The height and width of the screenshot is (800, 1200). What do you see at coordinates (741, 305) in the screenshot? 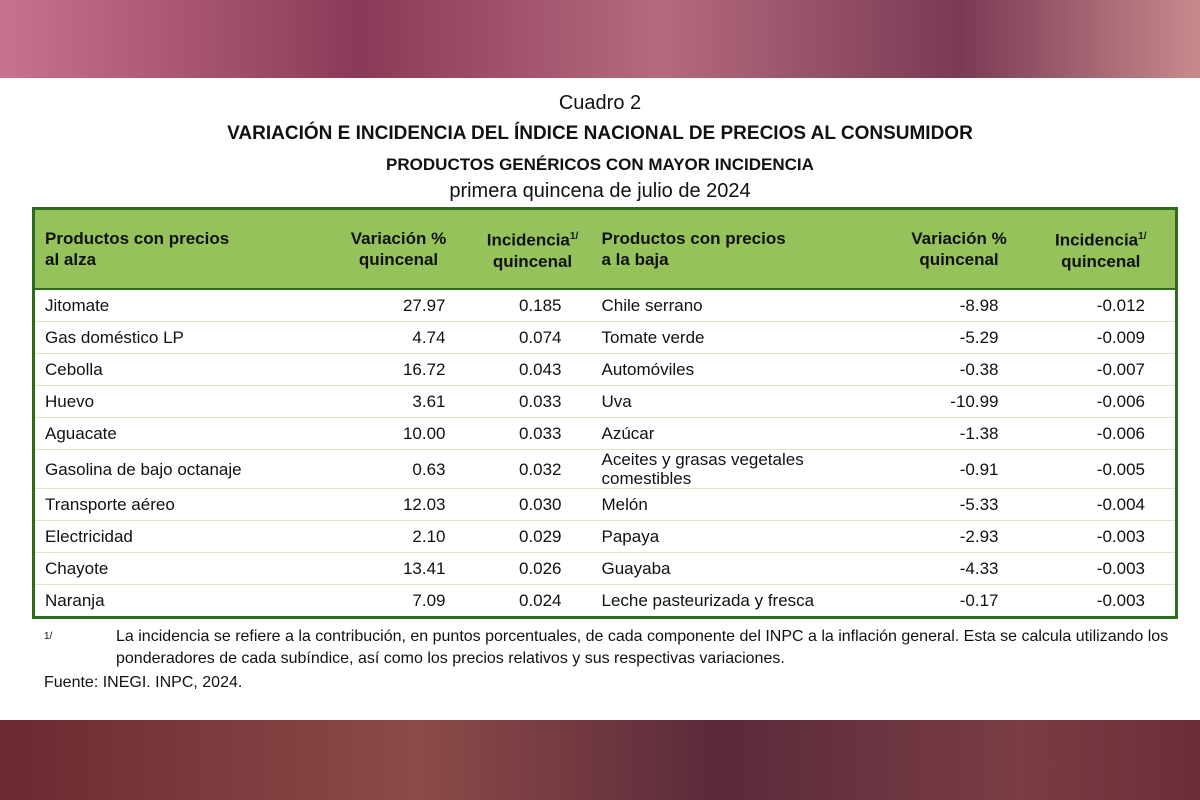
I see `product-cell: Chile serrano` at bounding box center [741, 305].